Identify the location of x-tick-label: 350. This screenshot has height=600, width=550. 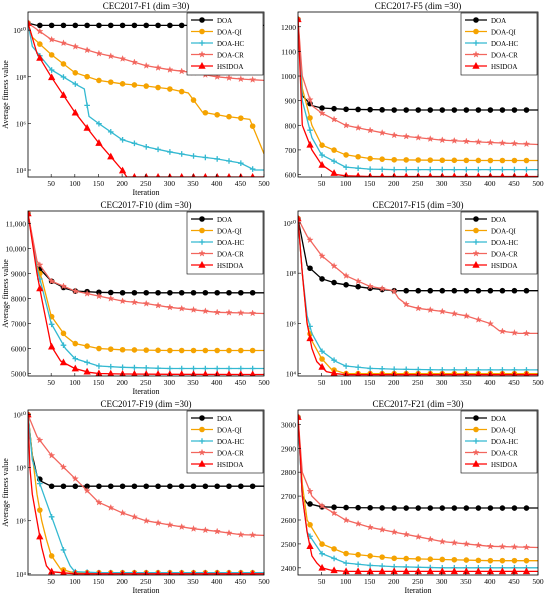
(193, 382).